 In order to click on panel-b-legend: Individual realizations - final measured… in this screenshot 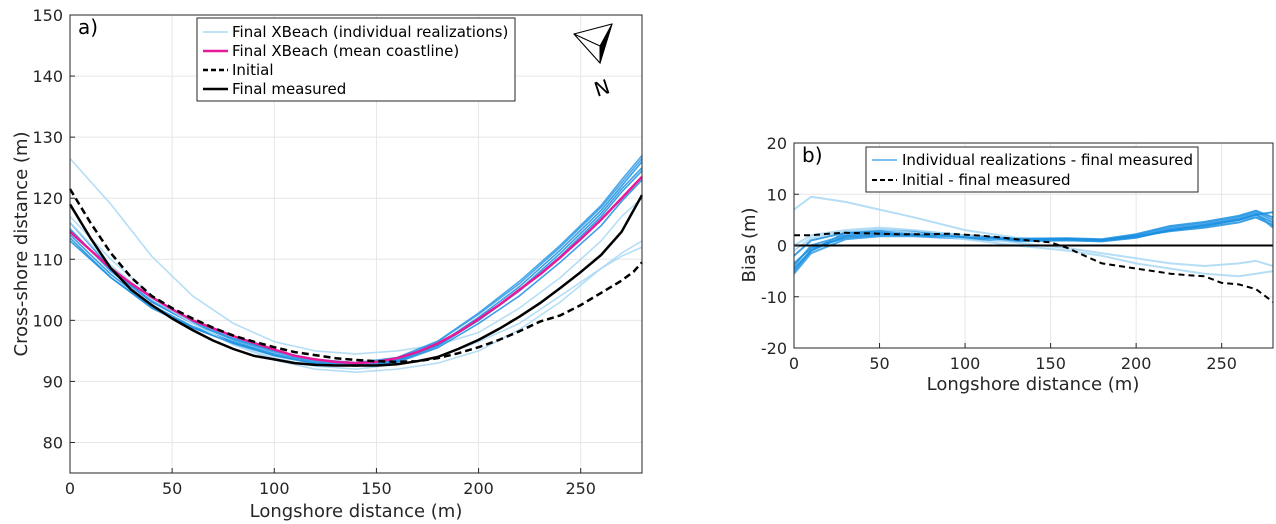, I will do `click(1032, 169)`.